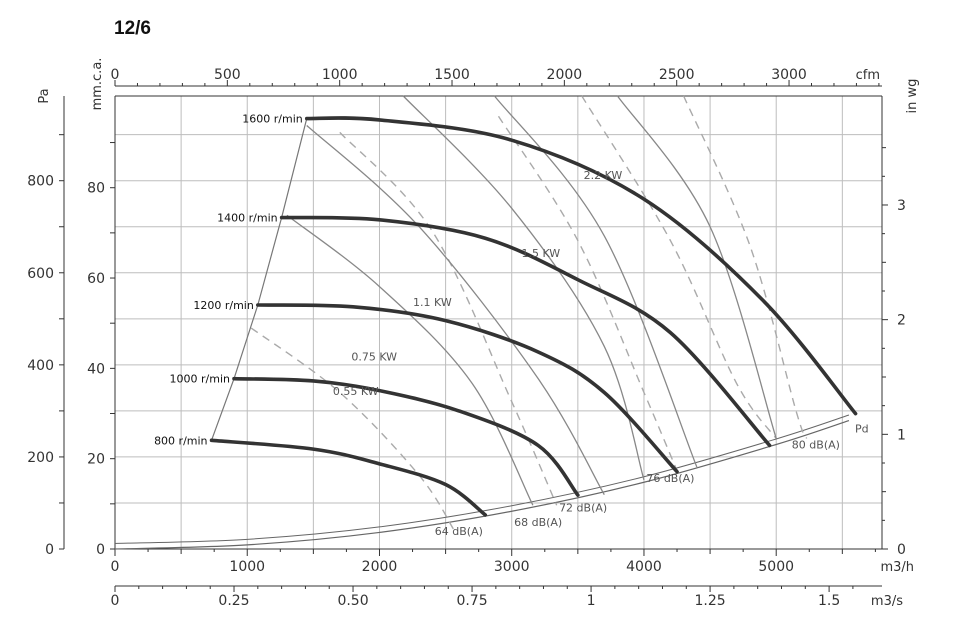 The height and width of the screenshot is (627, 974). Describe the element at coordinates (96, 369) in the screenshot. I see `mmca-tick-label: 40` at that location.